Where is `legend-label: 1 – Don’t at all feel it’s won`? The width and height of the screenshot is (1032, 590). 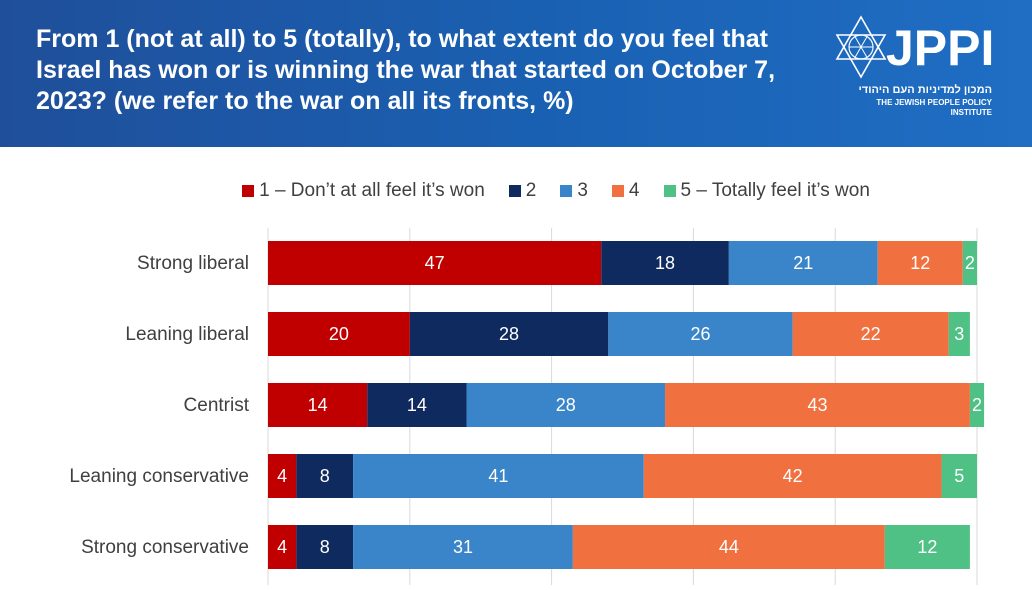 legend-label: 1 – Don’t at all feel it’s won is located at coordinates (372, 190).